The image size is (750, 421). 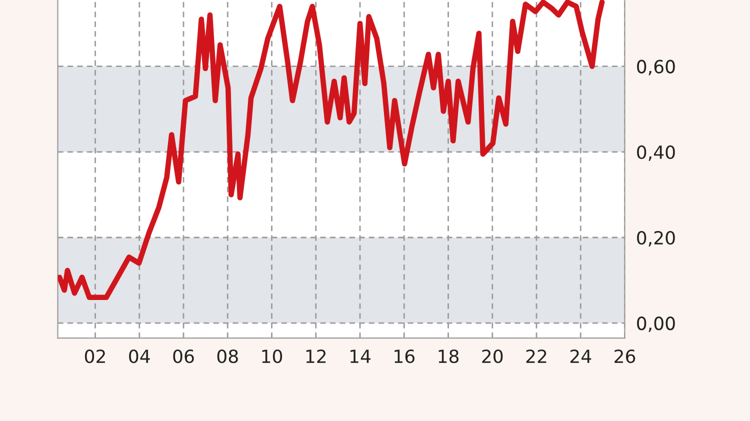 I want to click on x-tick-label: 02, so click(x=94, y=356).